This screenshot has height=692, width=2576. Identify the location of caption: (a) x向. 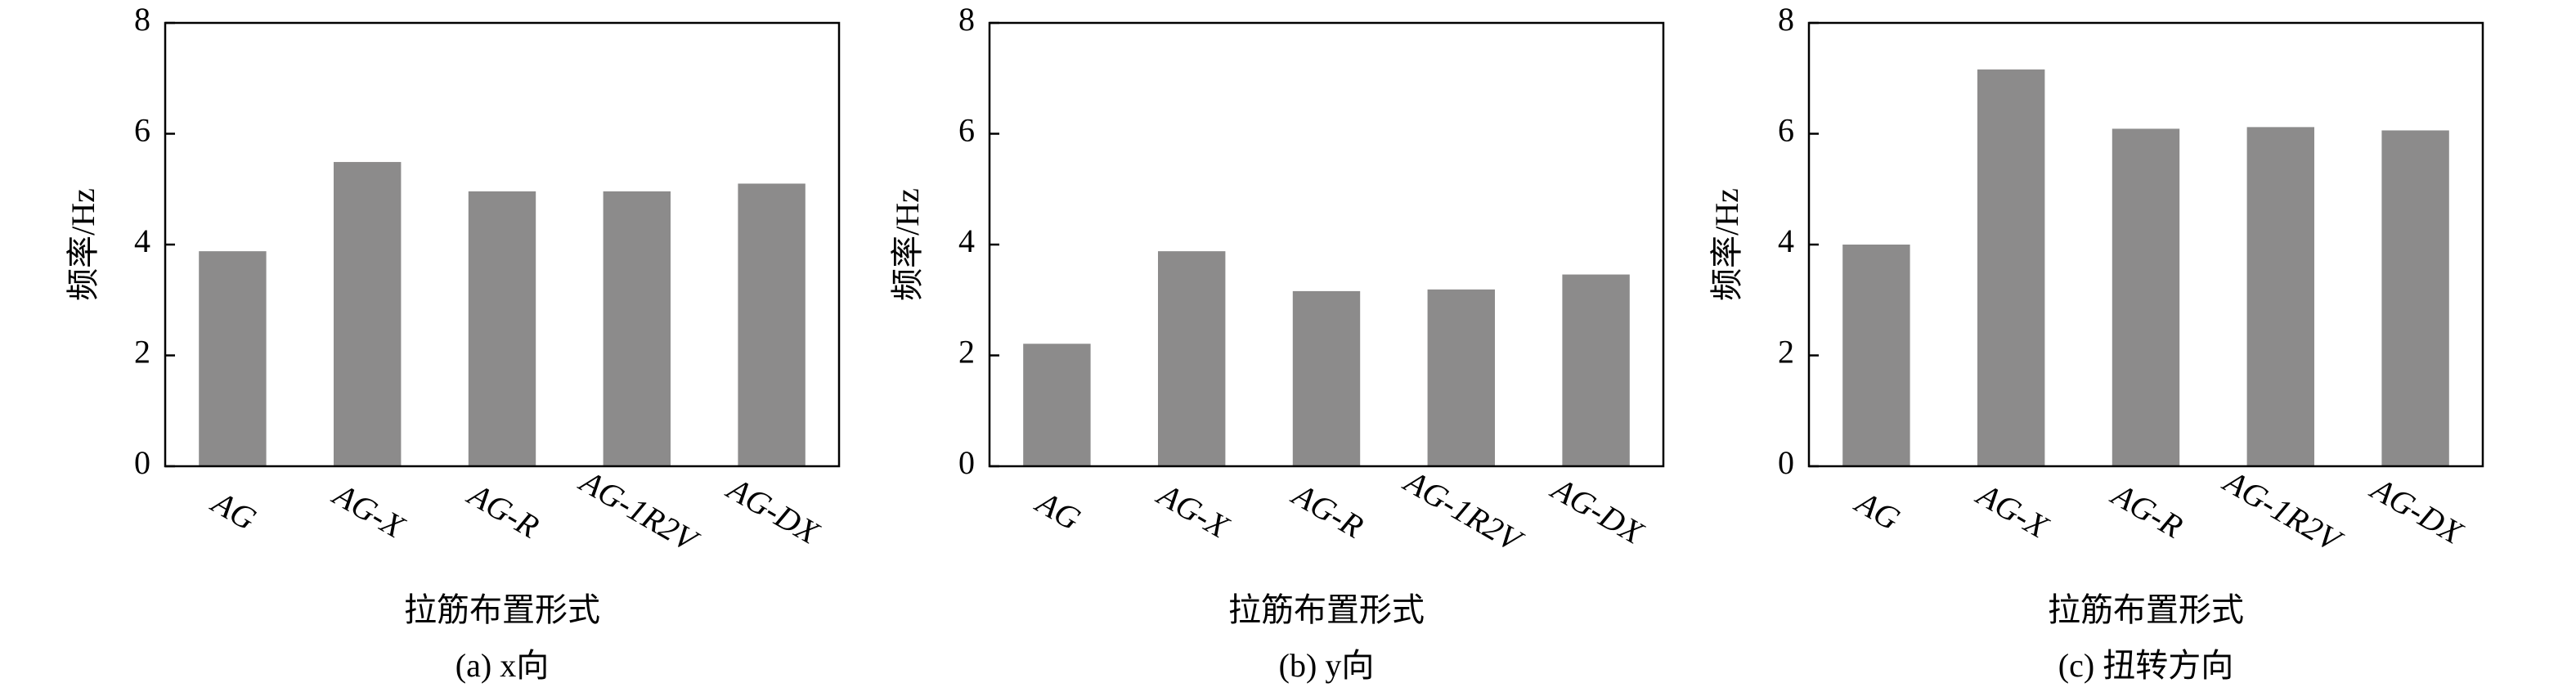
(502, 665).